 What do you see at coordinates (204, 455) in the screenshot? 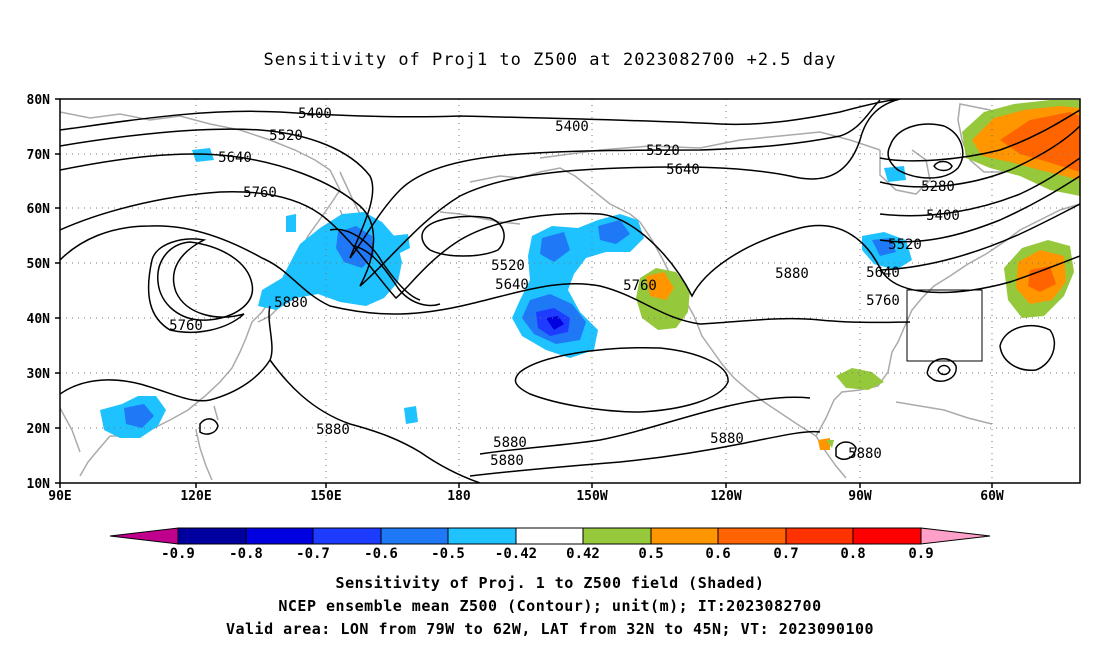
I see `coastline-philippines` at bounding box center [204, 455].